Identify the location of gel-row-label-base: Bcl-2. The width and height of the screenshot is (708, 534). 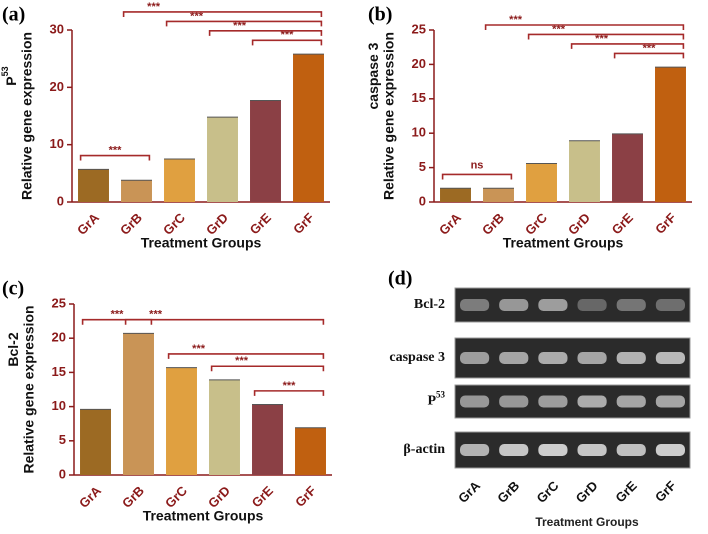
(429, 304).